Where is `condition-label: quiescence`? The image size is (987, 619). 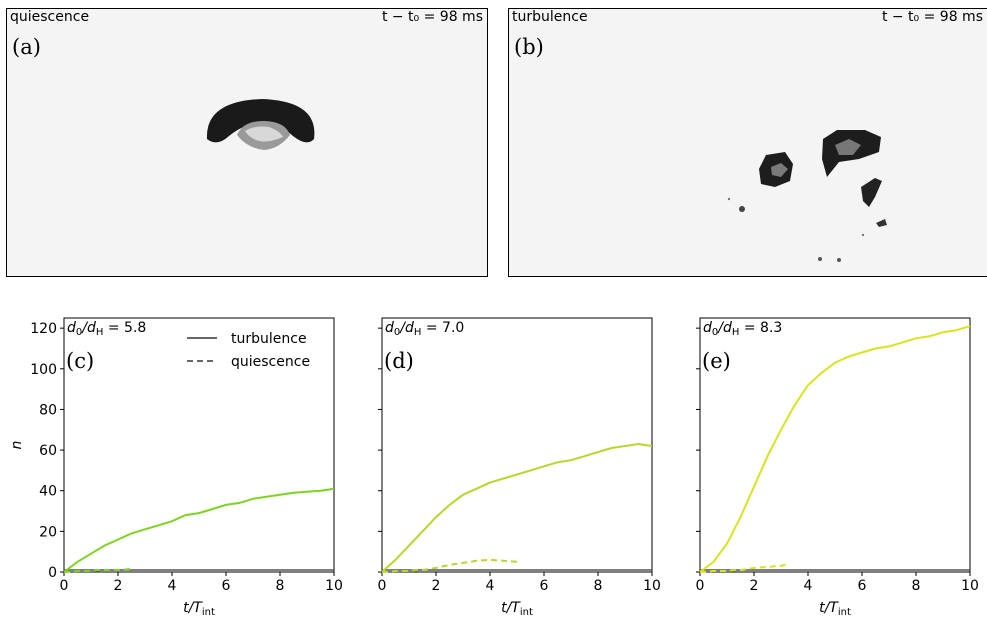
condition-label: quiescence is located at coordinates (50, 17).